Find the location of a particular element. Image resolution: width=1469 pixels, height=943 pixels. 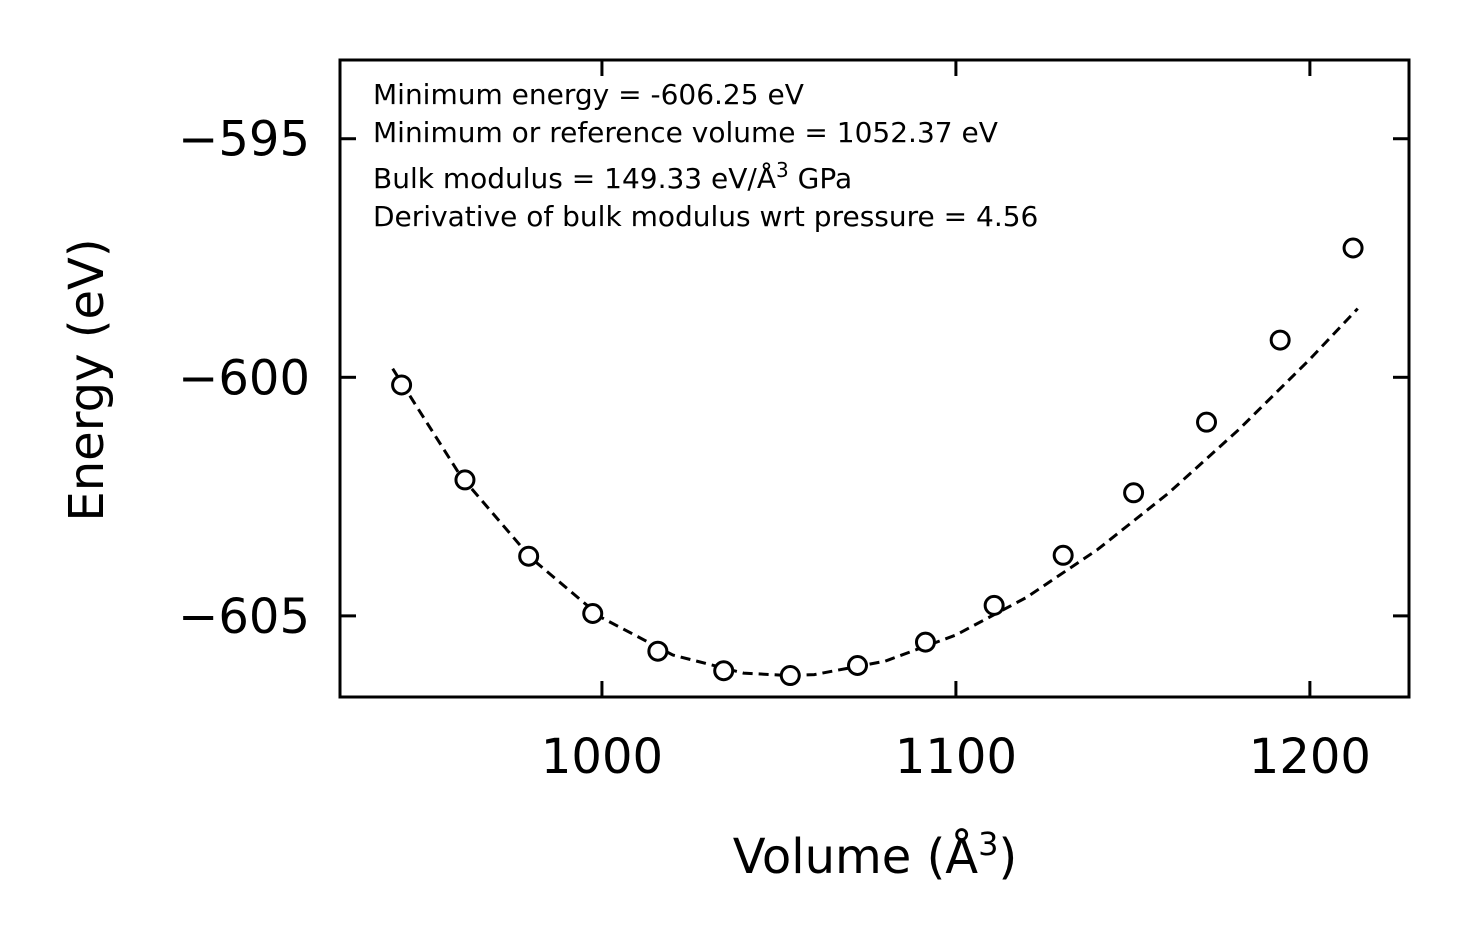

annotation-min-volume: Minimum or reference volume = 1052.37 eV is located at coordinates (685, 132).